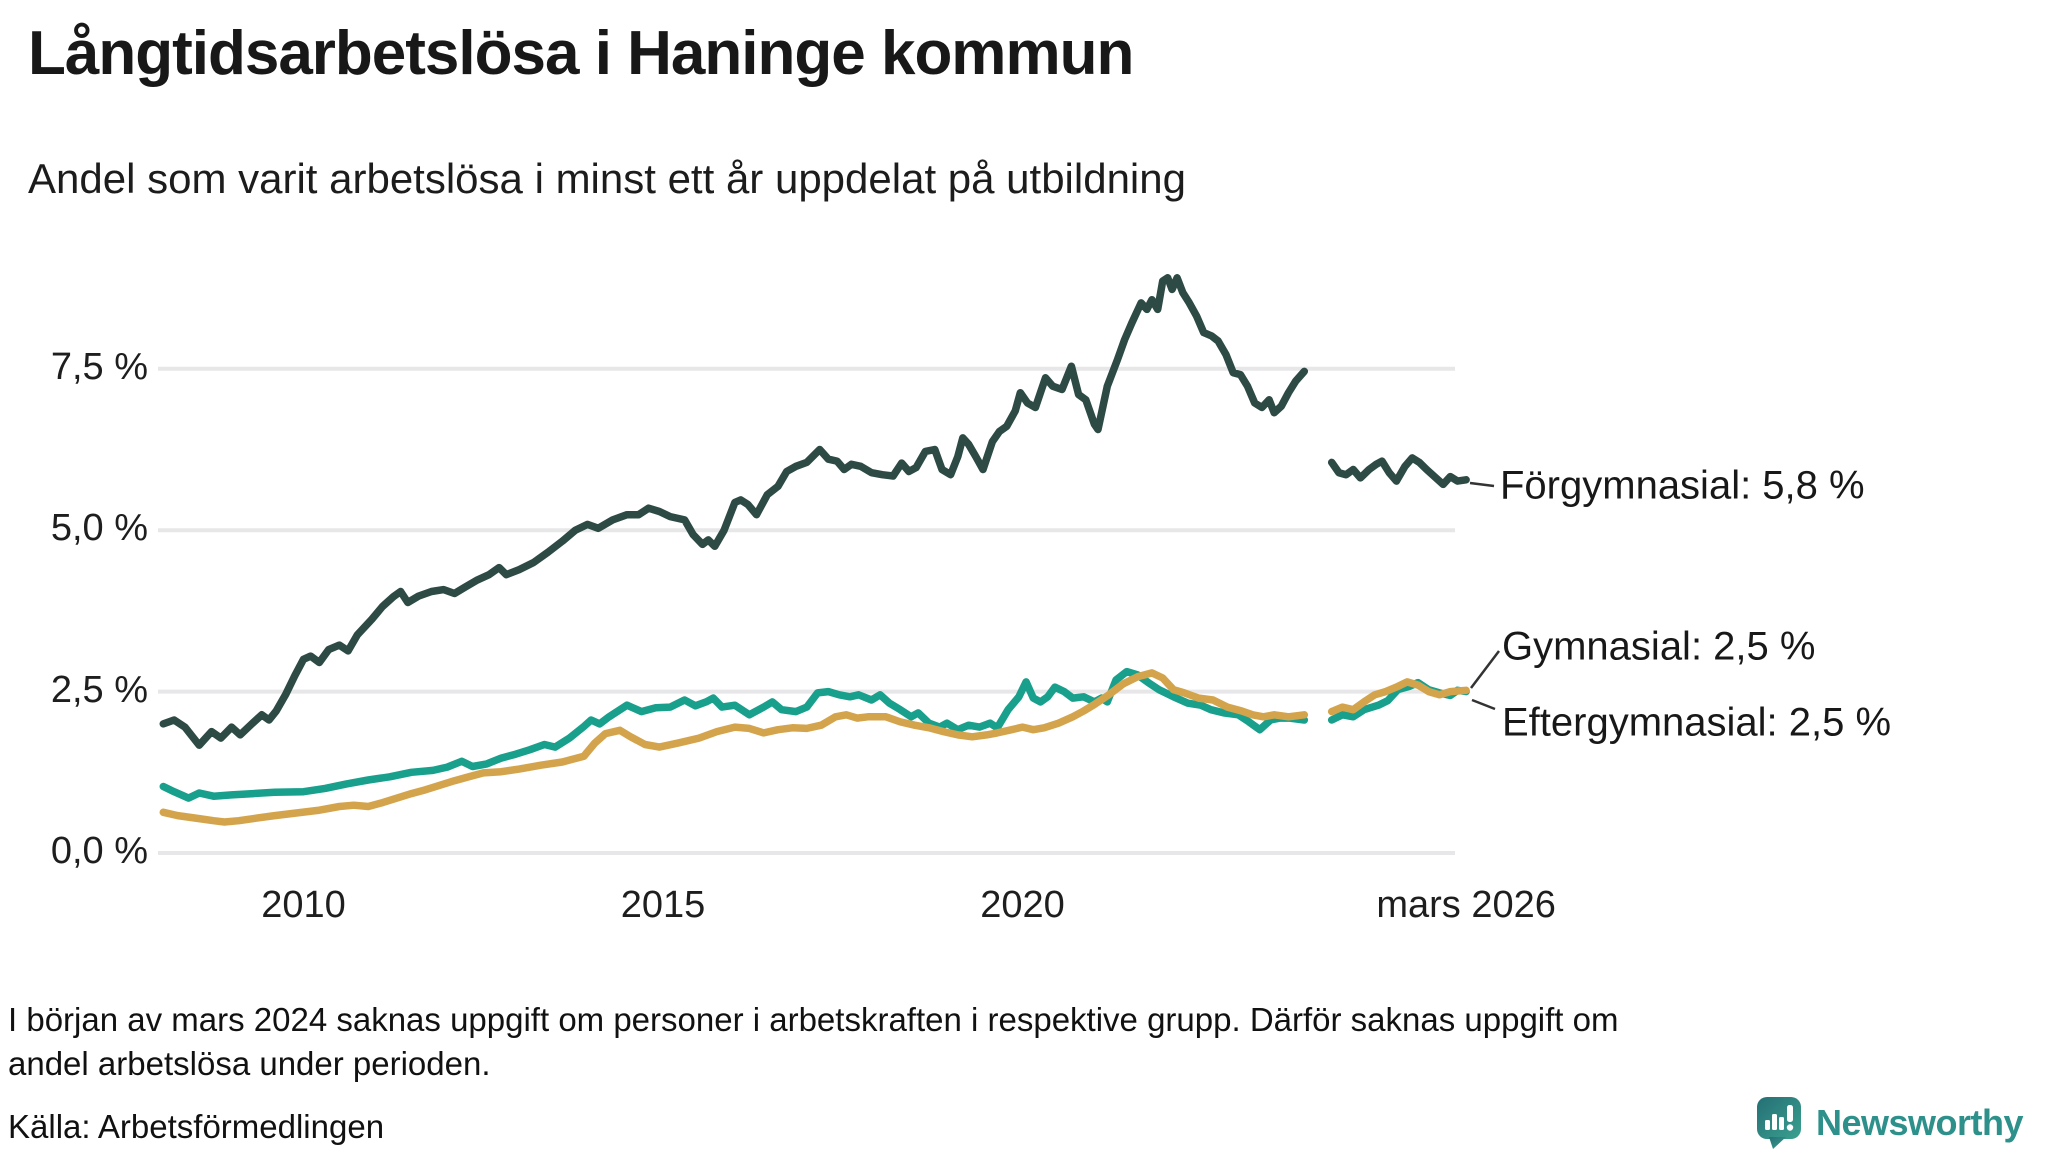  What do you see at coordinates (1779, 1123) in the screenshot?
I see `speech-bubble-bar-chart-icon` at bounding box center [1779, 1123].